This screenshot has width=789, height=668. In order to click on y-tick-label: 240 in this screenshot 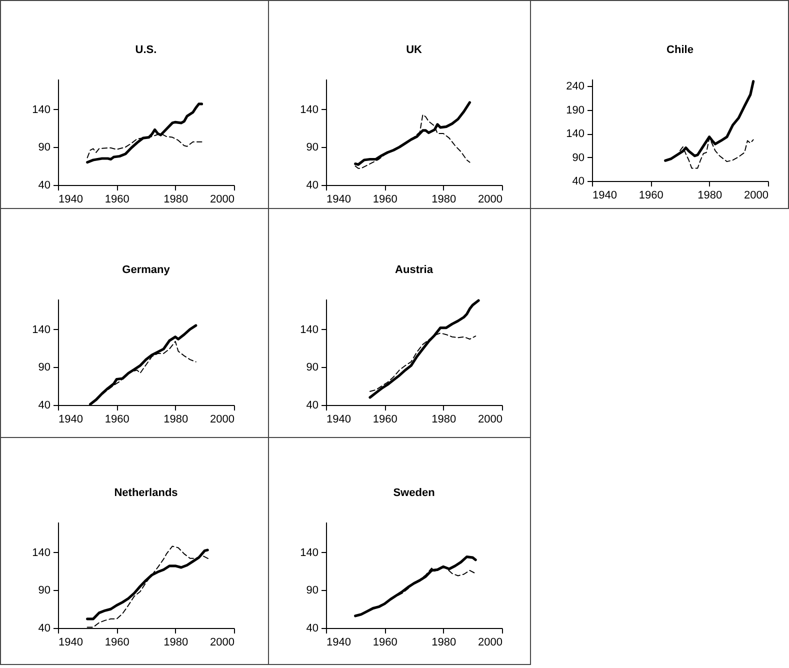, I will do `click(575, 86)`.